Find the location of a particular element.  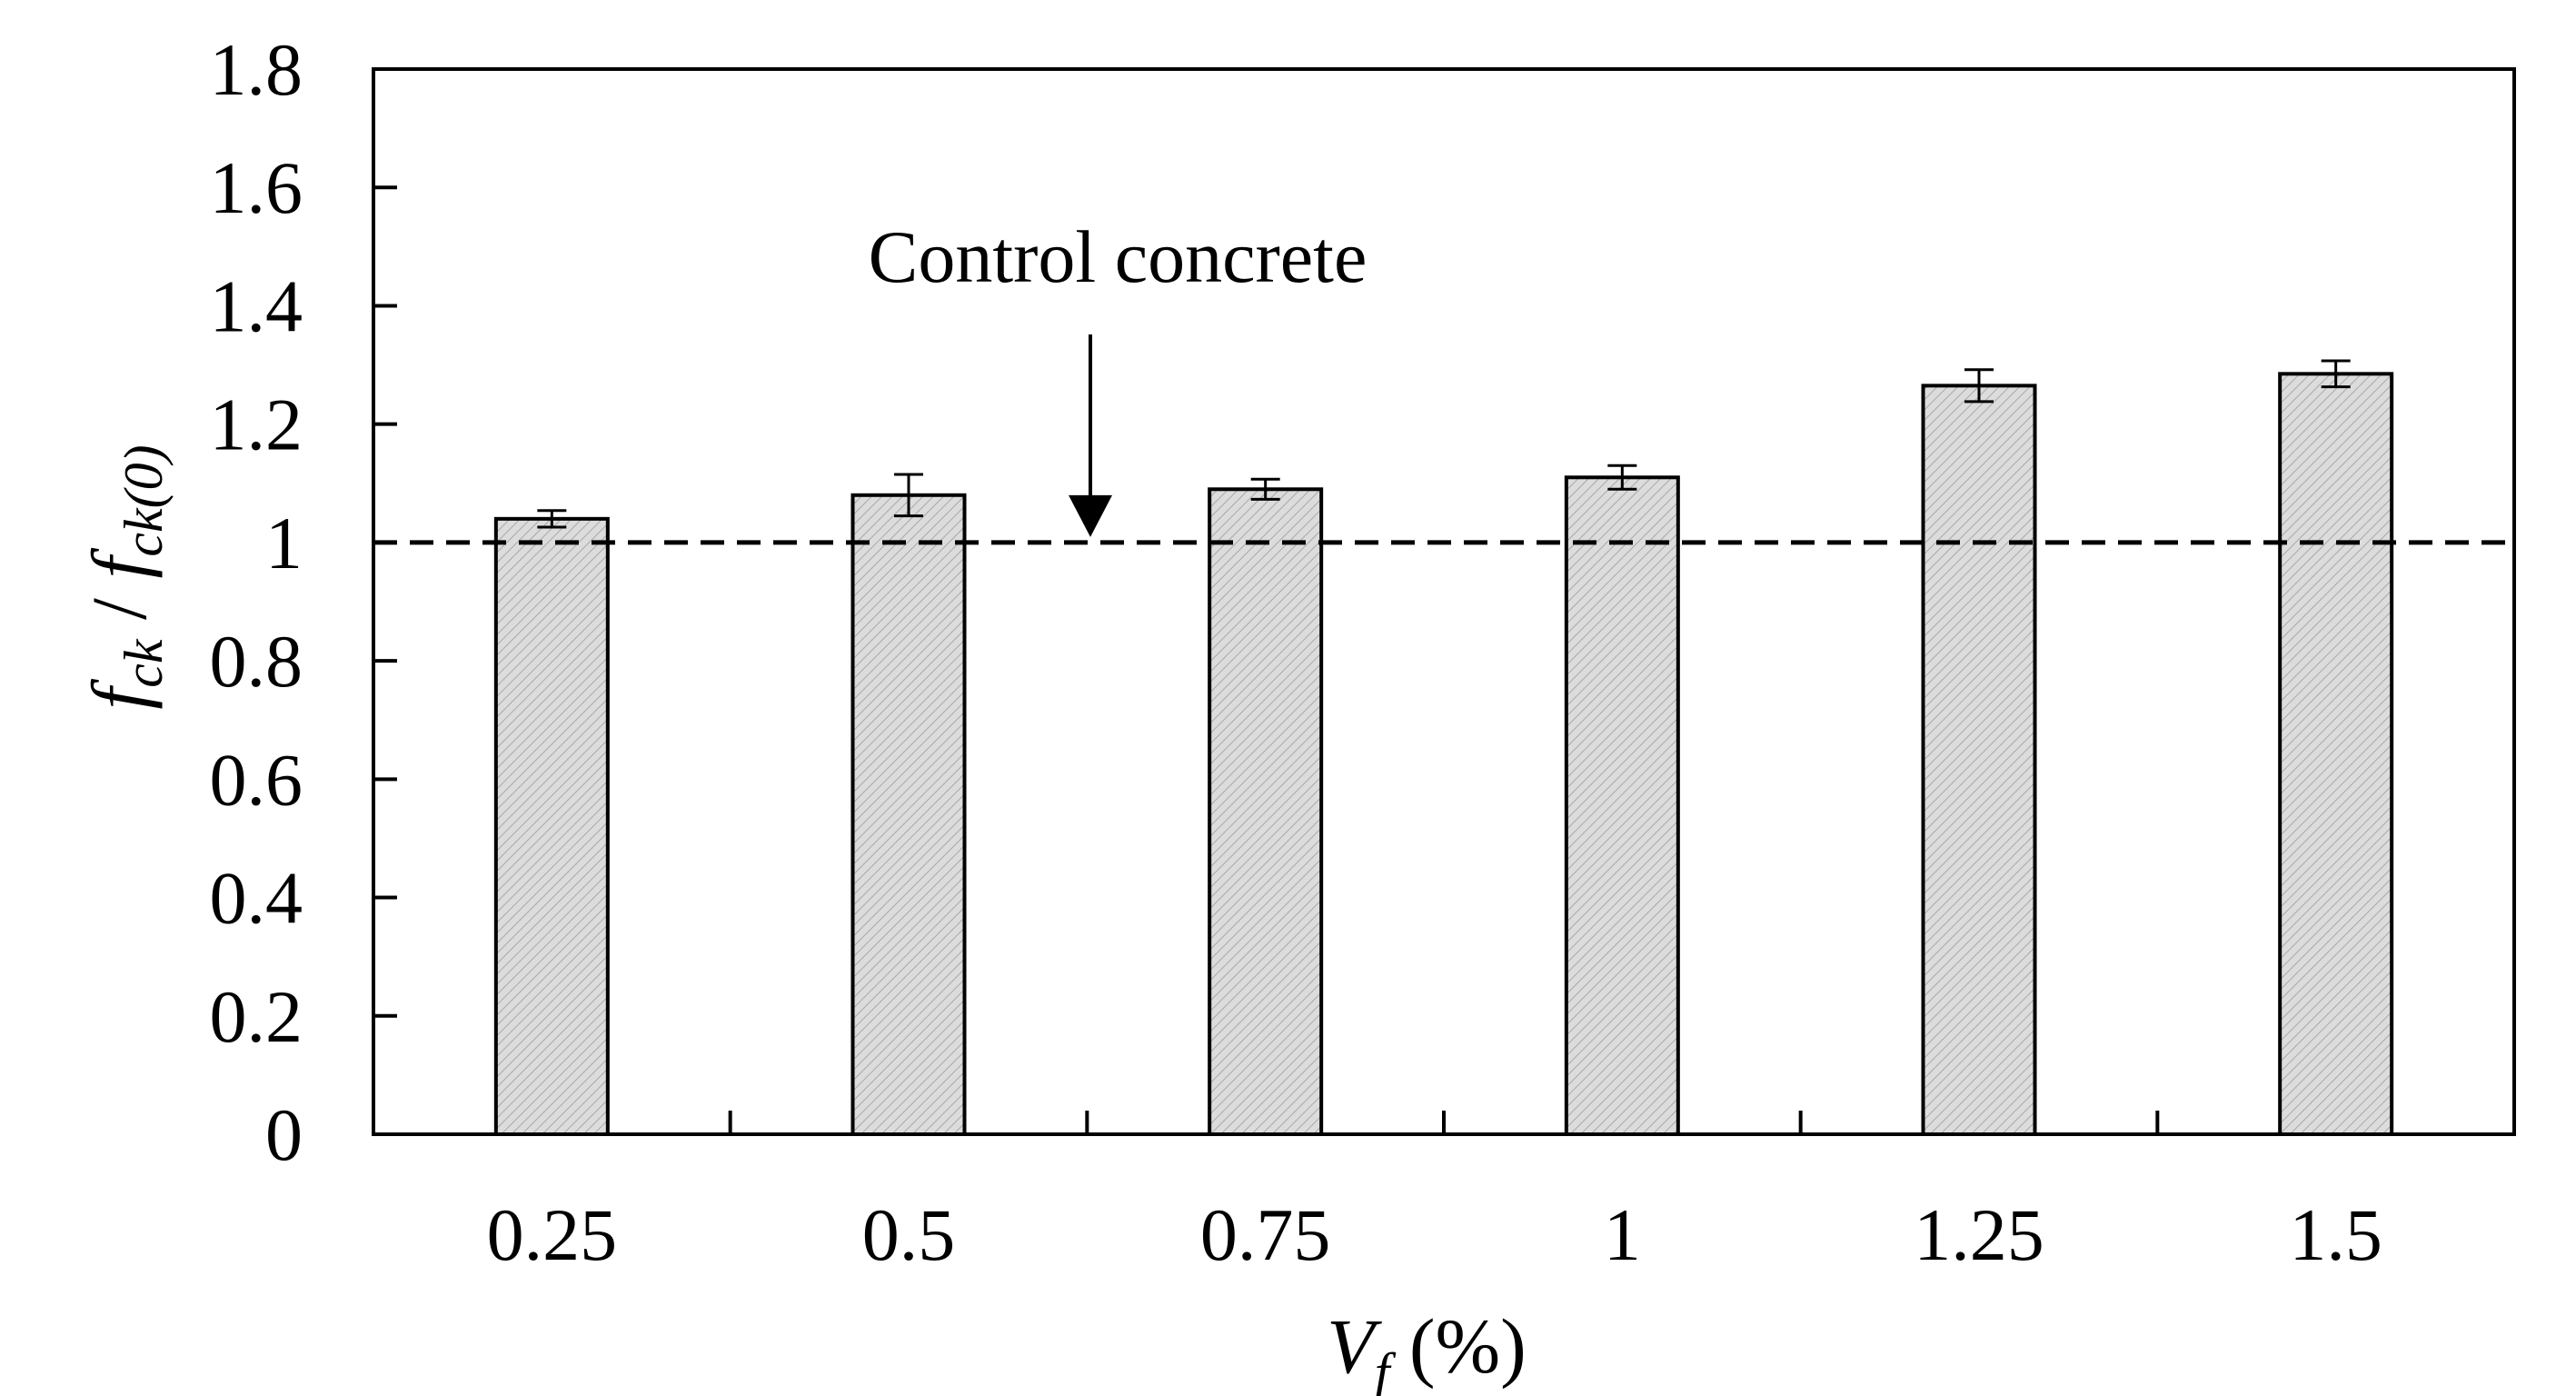

y-tick-label: 0.2 is located at coordinates (256, 1016).